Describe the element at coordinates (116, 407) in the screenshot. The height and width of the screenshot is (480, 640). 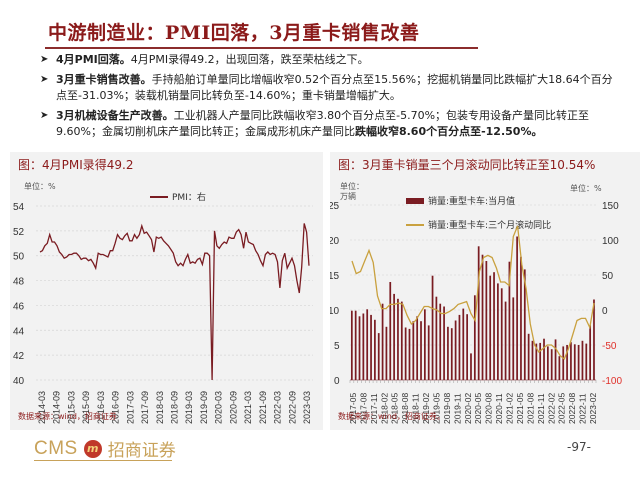
I see `svg-text: 2016-09` at that location.